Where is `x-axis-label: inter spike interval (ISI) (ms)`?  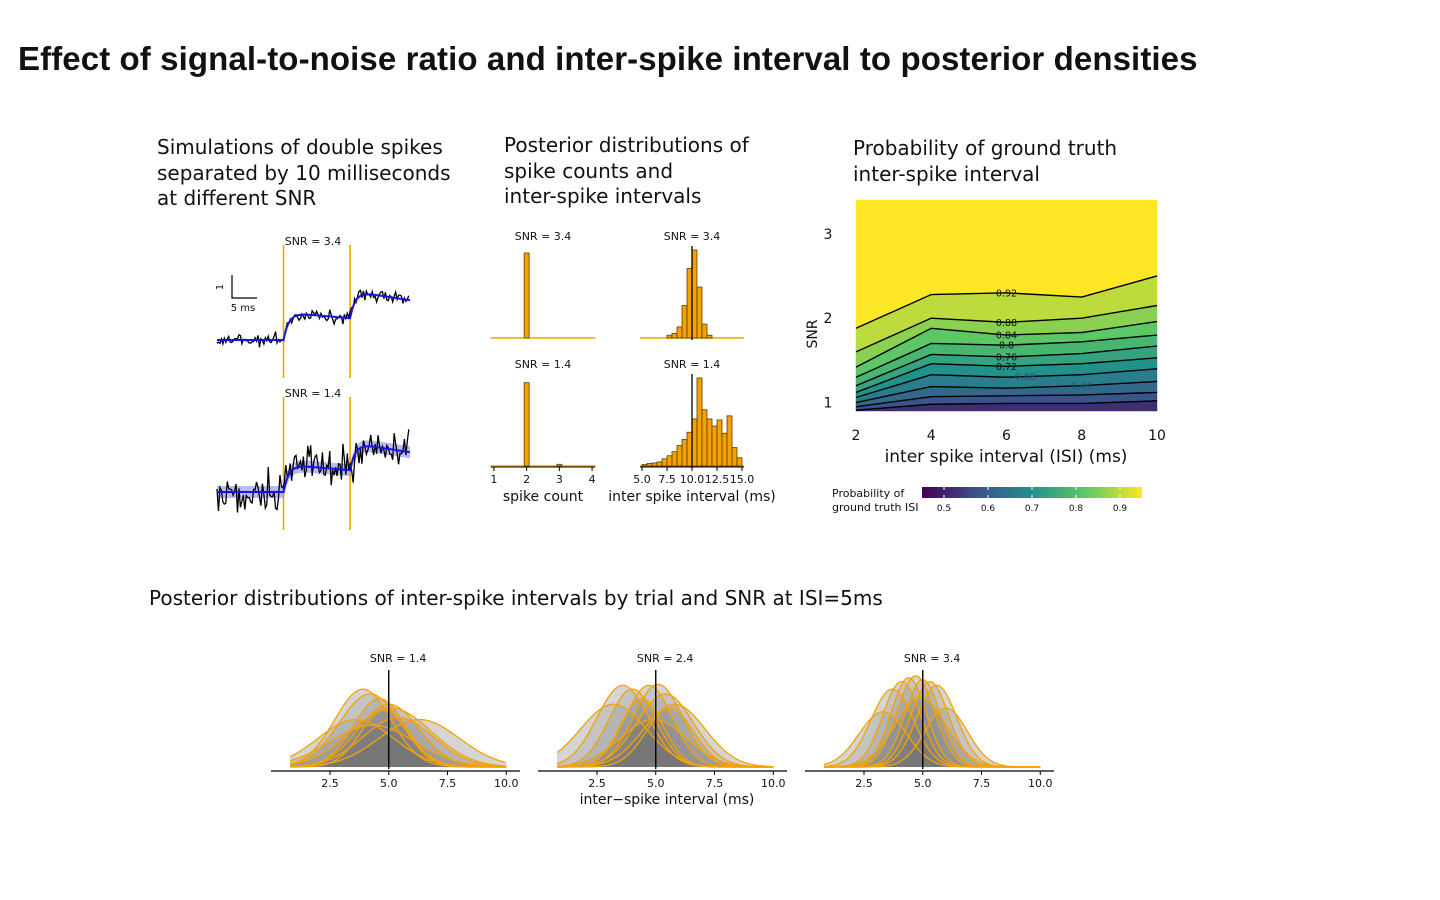
x-axis-label: inter spike interval (ISI) (ms) is located at coordinates (1006, 457).